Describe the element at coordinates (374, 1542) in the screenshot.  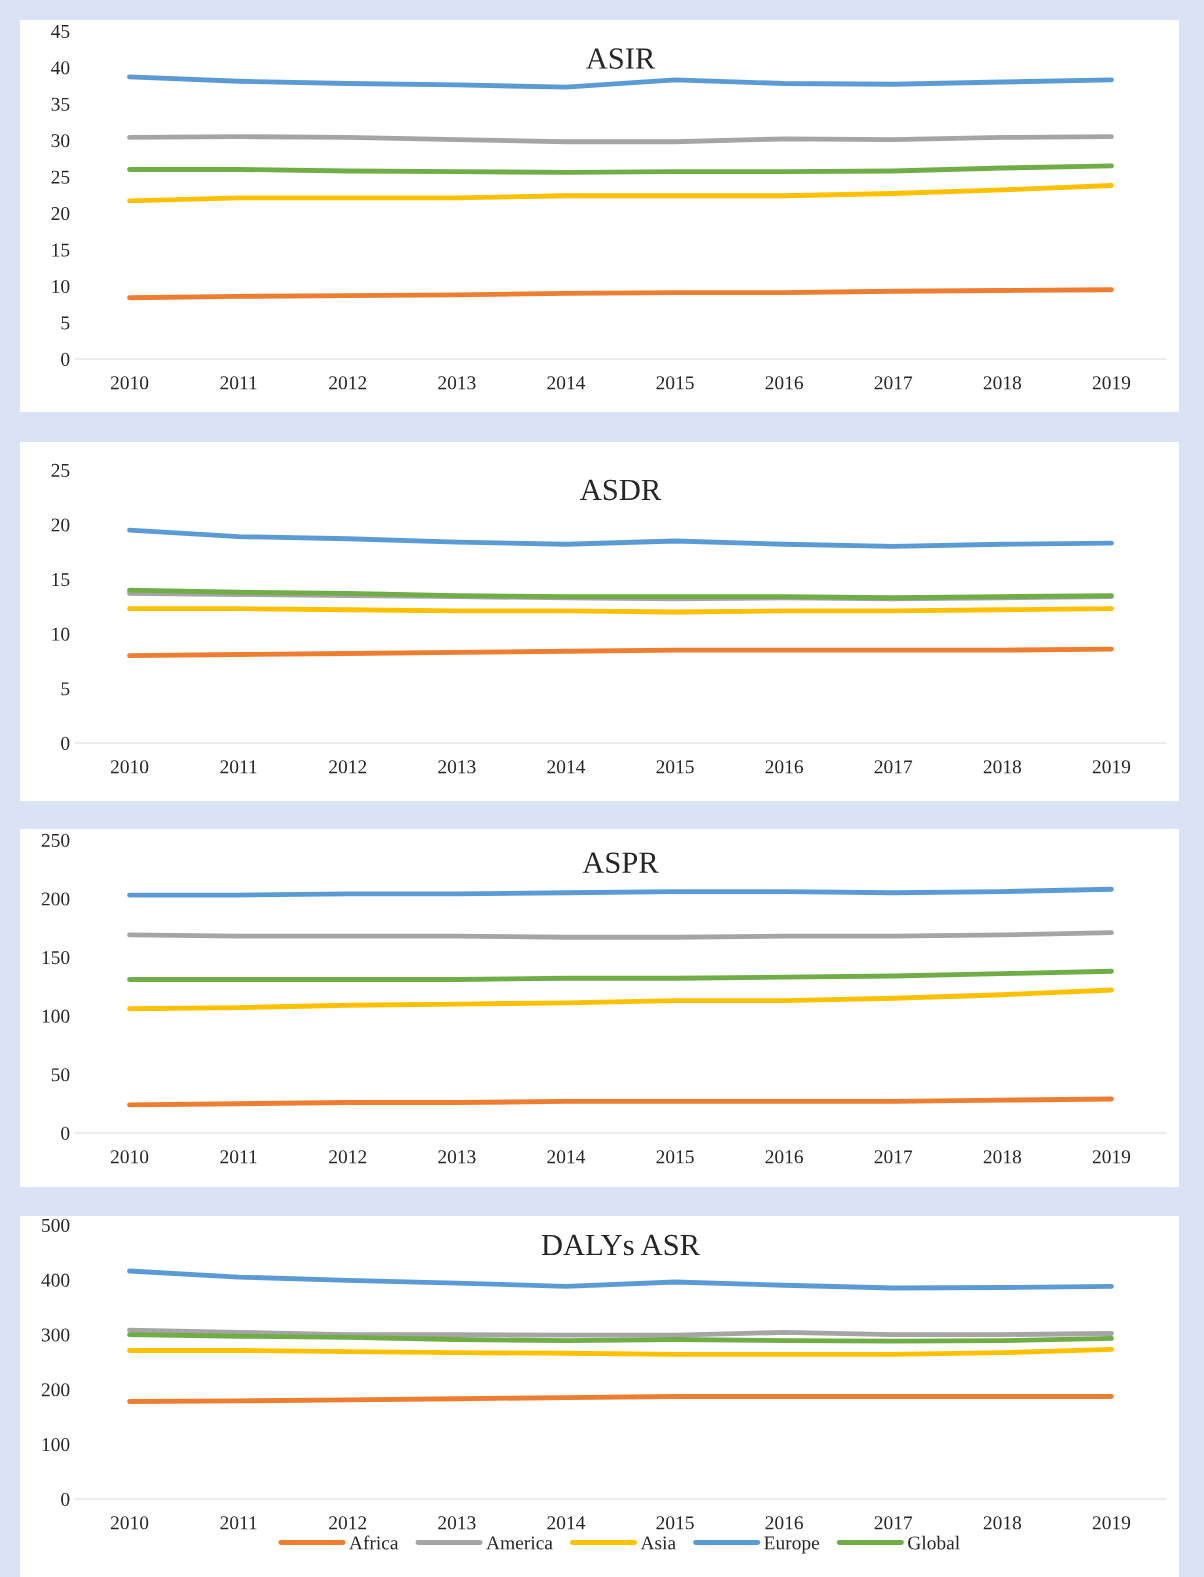
I see `legend-label: Africa` at that location.